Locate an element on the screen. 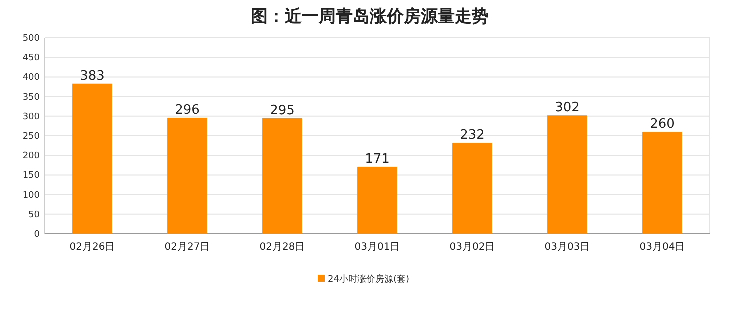 This screenshot has width=740, height=312. y-tick-label: 150 is located at coordinates (31, 176).